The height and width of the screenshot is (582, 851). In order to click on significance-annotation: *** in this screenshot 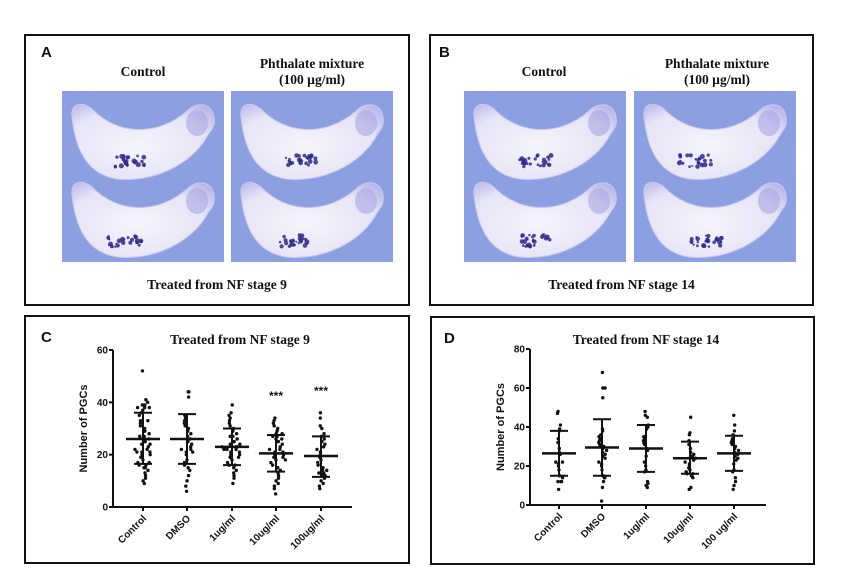, I will do `click(321, 391)`.